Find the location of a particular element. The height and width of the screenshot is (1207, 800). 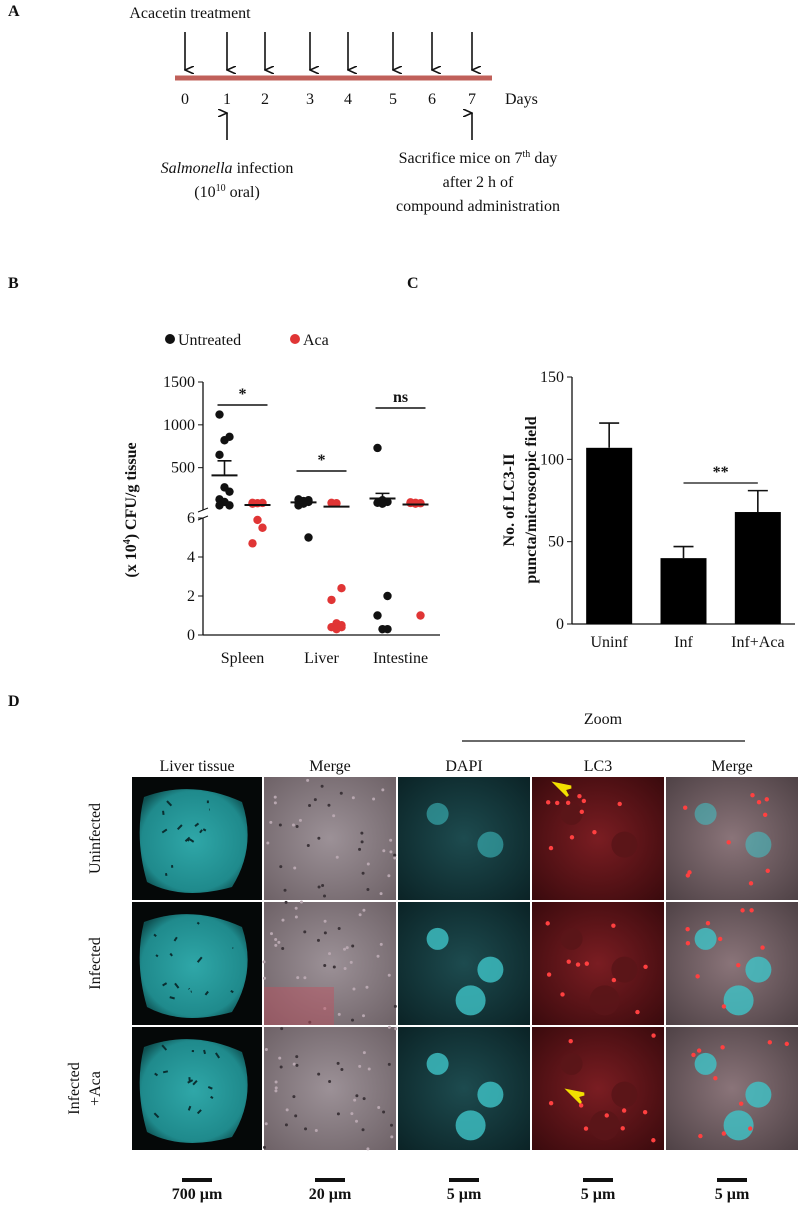

x-tick-label: Uninf is located at coordinates (610, 642).